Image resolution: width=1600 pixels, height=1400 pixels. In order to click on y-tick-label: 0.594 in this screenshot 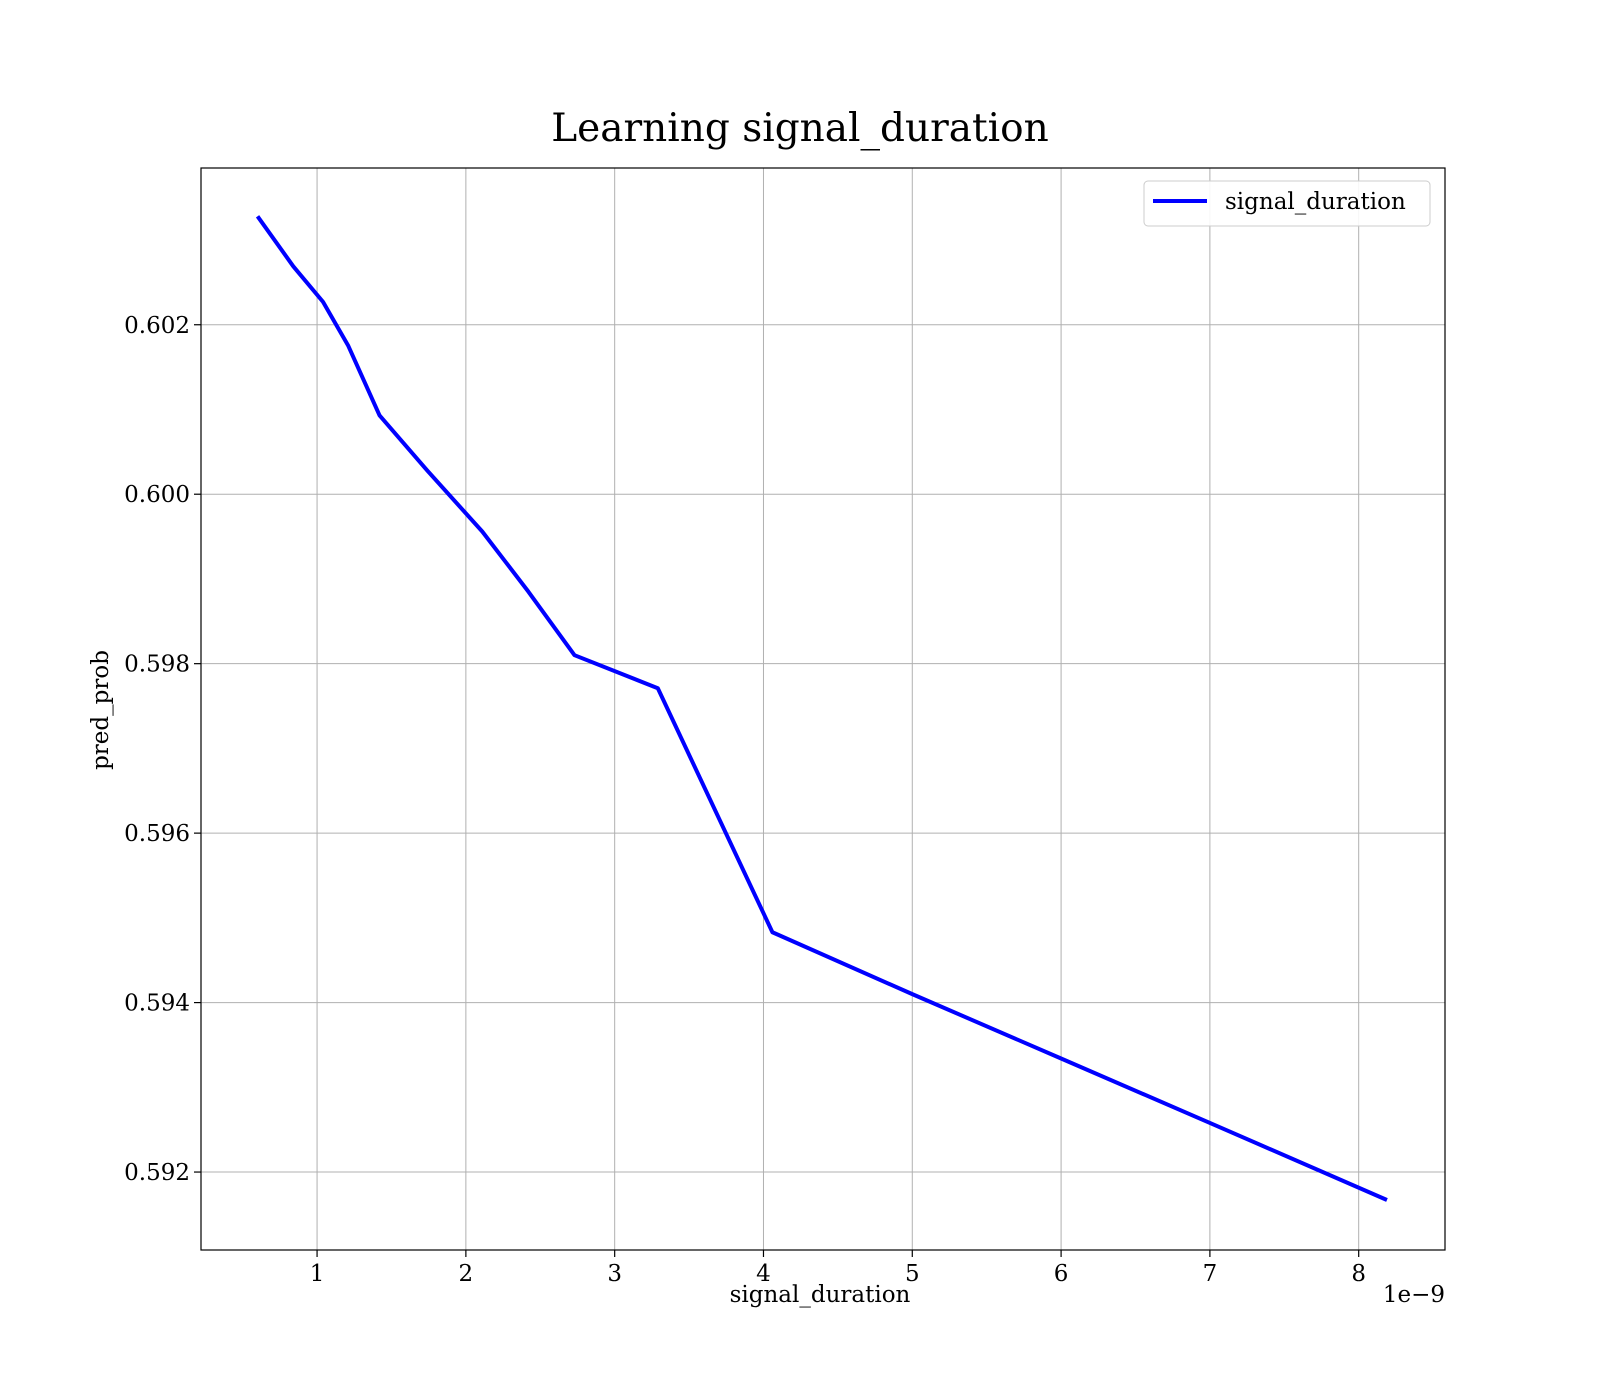, I will do `click(157, 1004)`.